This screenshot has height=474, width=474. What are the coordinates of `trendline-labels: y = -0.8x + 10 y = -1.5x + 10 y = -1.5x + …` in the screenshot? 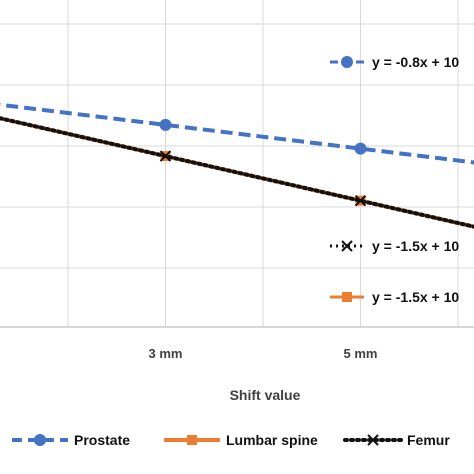 It's located at (394, 179).